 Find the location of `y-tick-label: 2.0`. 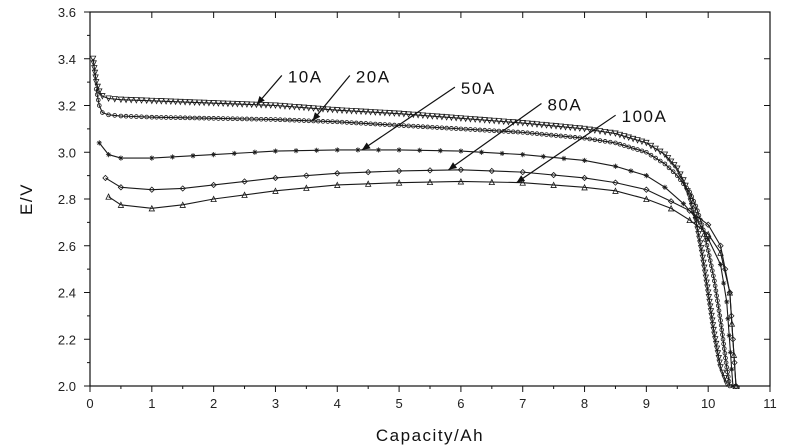

y-tick-label: 2.0 is located at coordinates (67, 386).